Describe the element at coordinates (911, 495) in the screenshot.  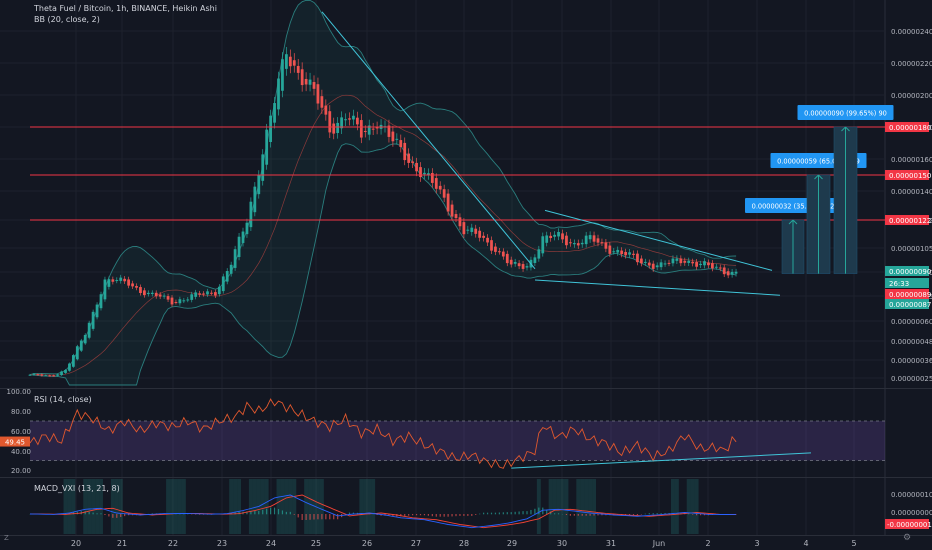
I see `macd-axis-label: 0.00000010` at that location.